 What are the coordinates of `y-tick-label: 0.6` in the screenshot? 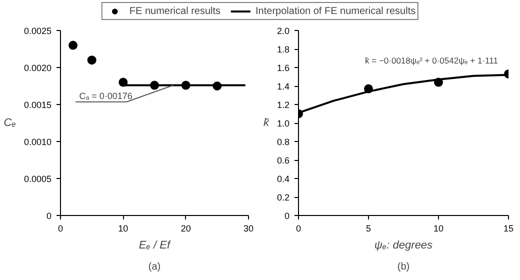 It's located at (283, 161).